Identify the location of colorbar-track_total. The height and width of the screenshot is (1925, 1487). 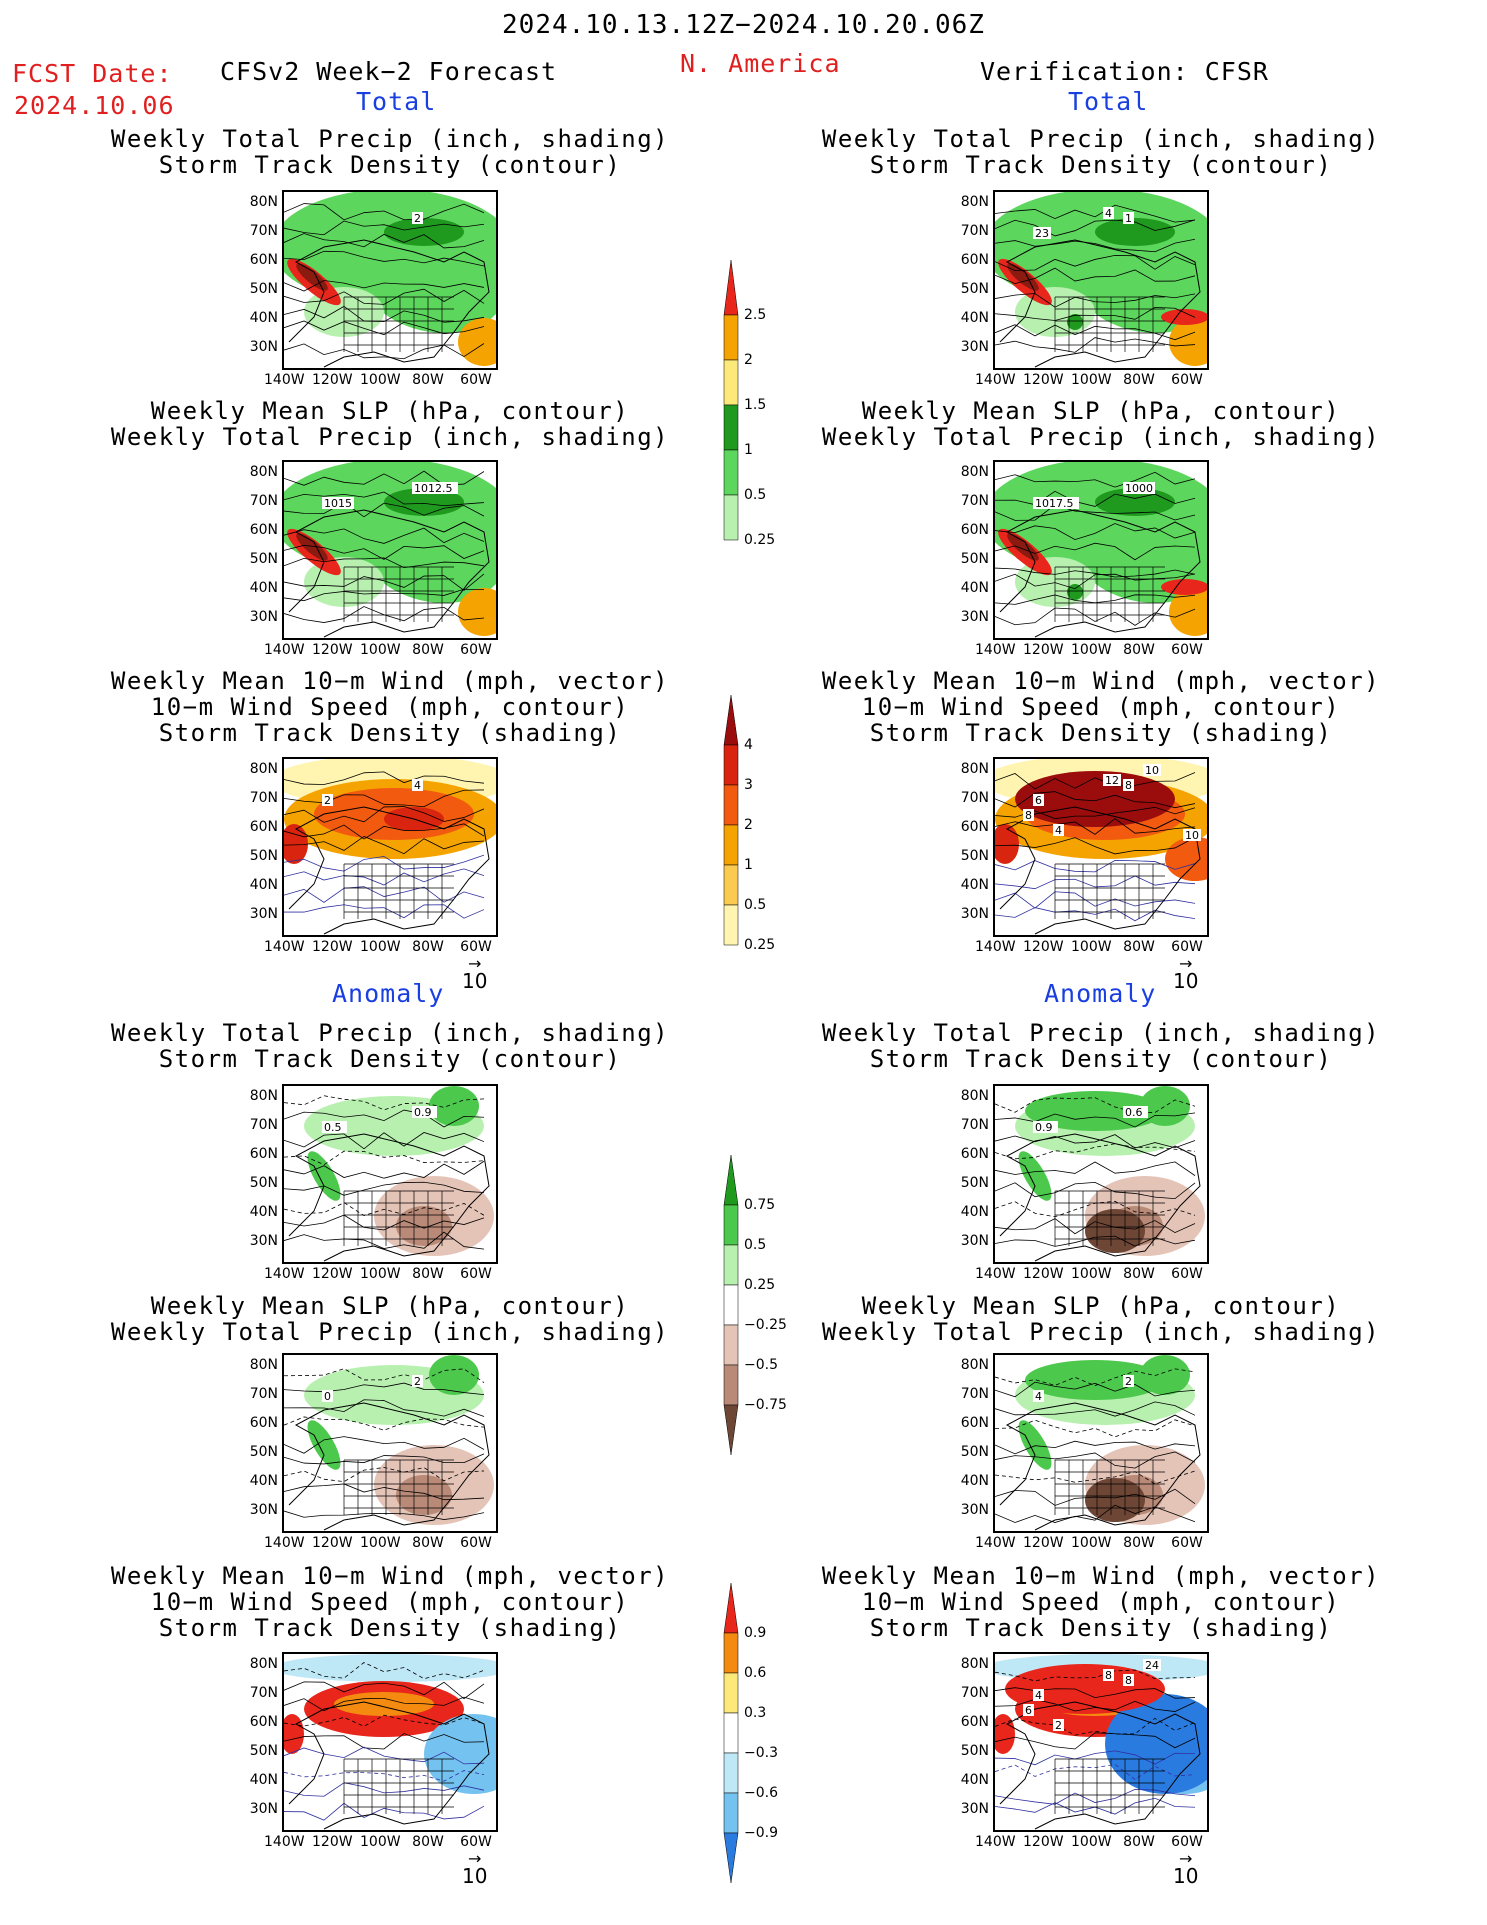
(731, 820).